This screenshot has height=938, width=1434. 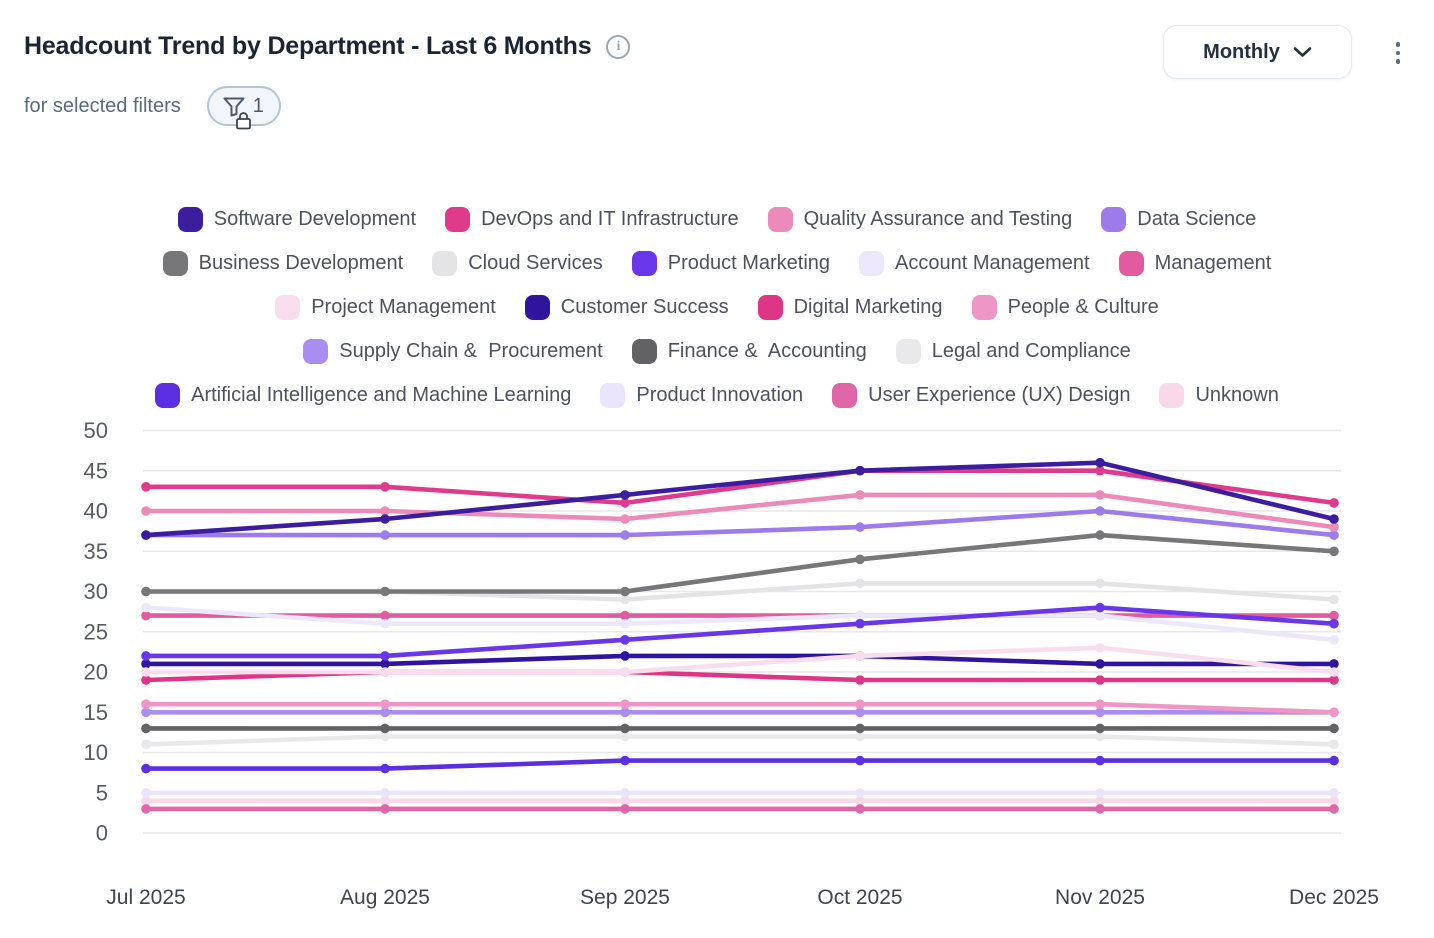 I want to click on legend-item-quality-assurance-and-testing: Quality Assurance and Testing, so click(x=920, y=219).